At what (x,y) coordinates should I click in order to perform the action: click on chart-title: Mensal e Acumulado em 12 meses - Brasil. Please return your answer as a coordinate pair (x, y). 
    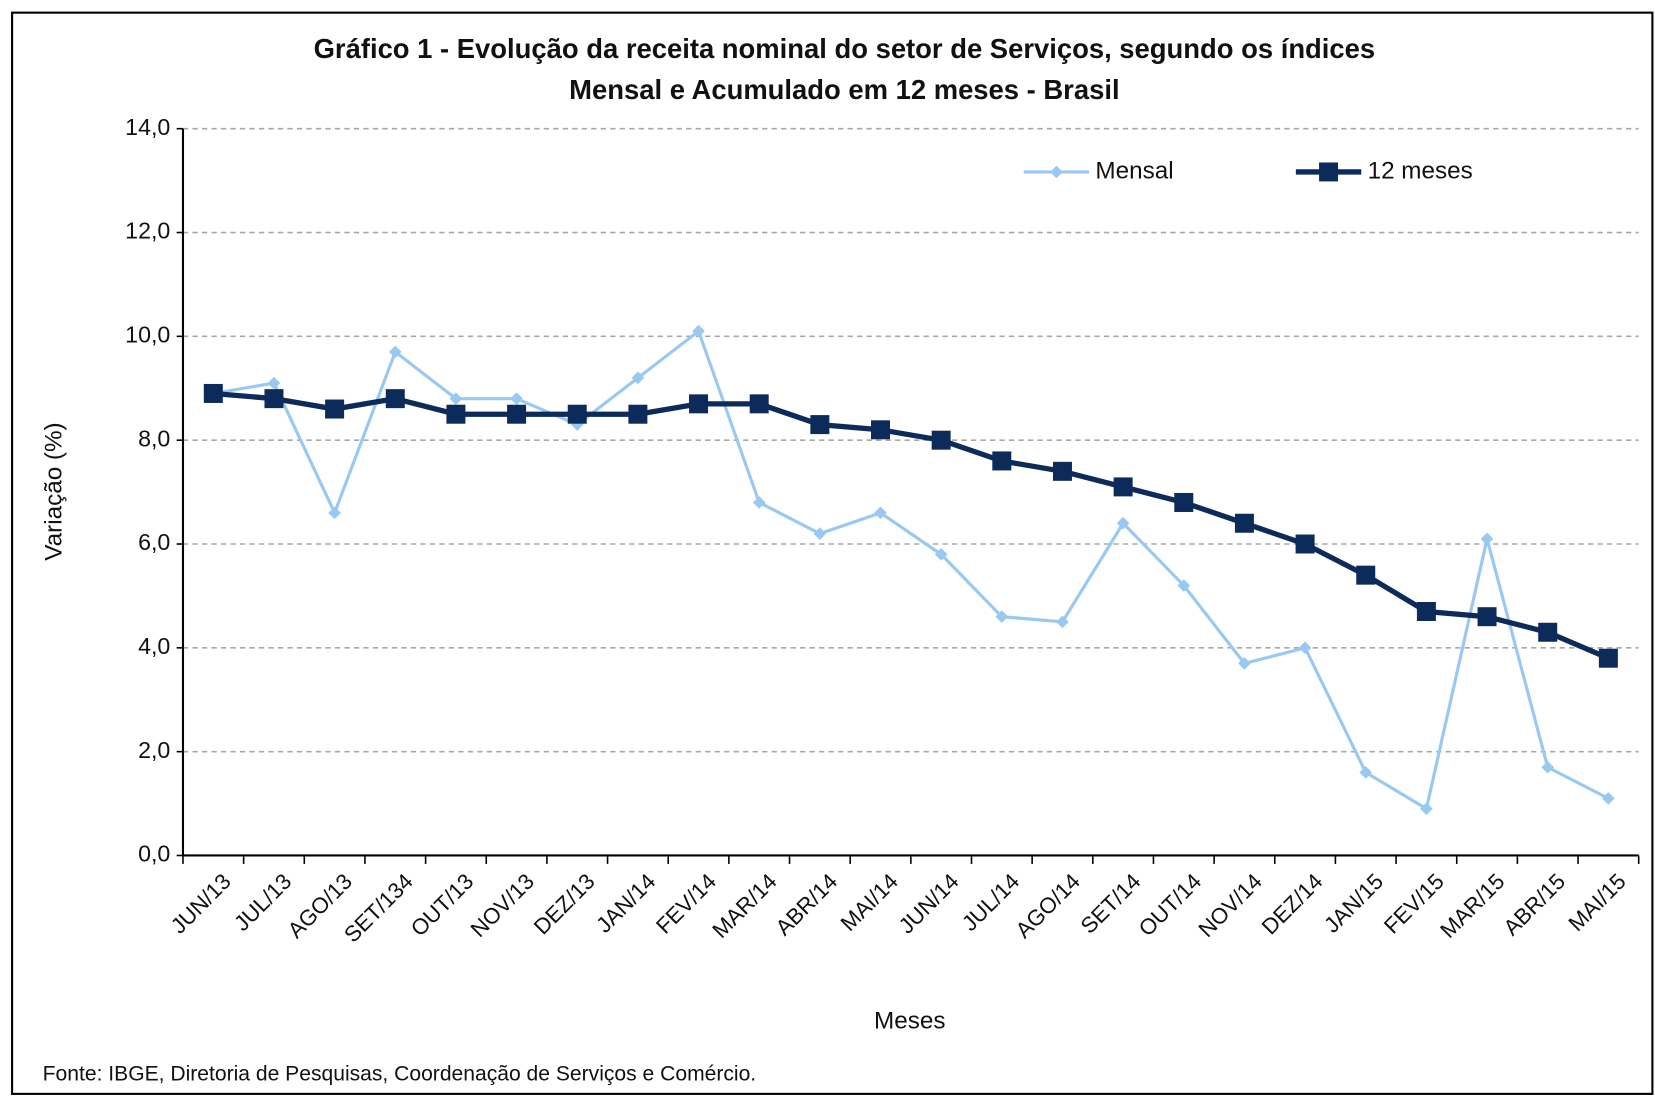
    Looking at the image, I should click on (844, 89).